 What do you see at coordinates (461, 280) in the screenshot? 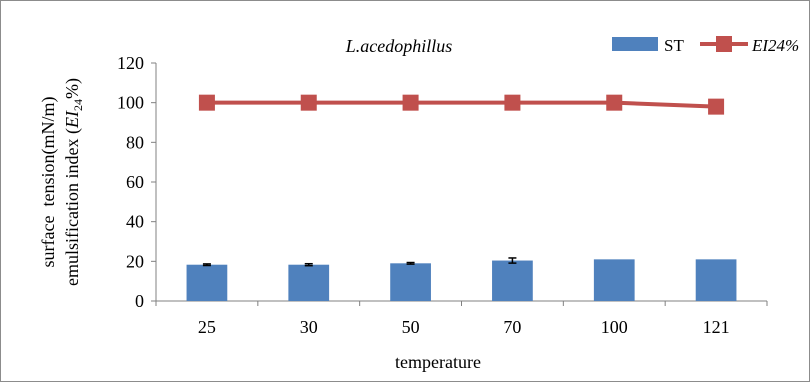
I see `bar-series` at bounding box center [461, 280].